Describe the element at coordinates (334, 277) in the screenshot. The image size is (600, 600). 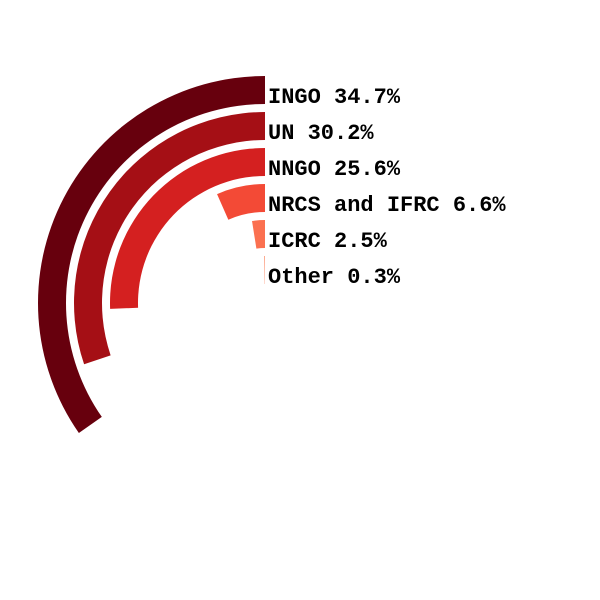
I see `arc-label-5: Other 0.3%` at that location.